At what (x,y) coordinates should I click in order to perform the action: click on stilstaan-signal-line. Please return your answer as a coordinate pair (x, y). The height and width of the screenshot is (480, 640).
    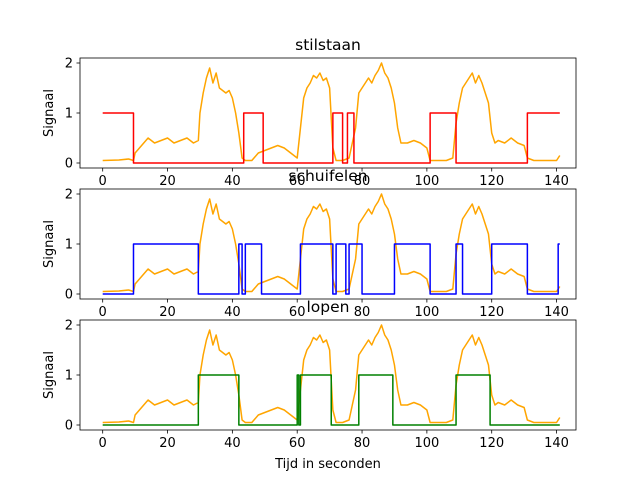
    Looking at the image, I should click on (331, 112).